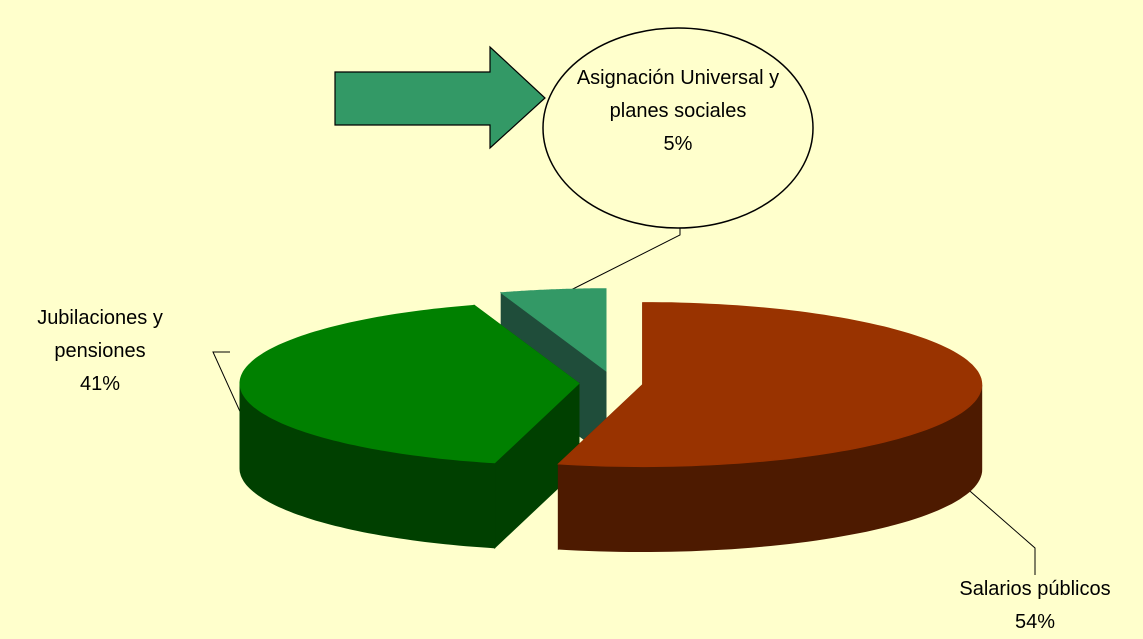  Describe the element at coordinates (100, 334) in the screenshot. I see `category-label: Jubilaciones y pensiones` at that location.